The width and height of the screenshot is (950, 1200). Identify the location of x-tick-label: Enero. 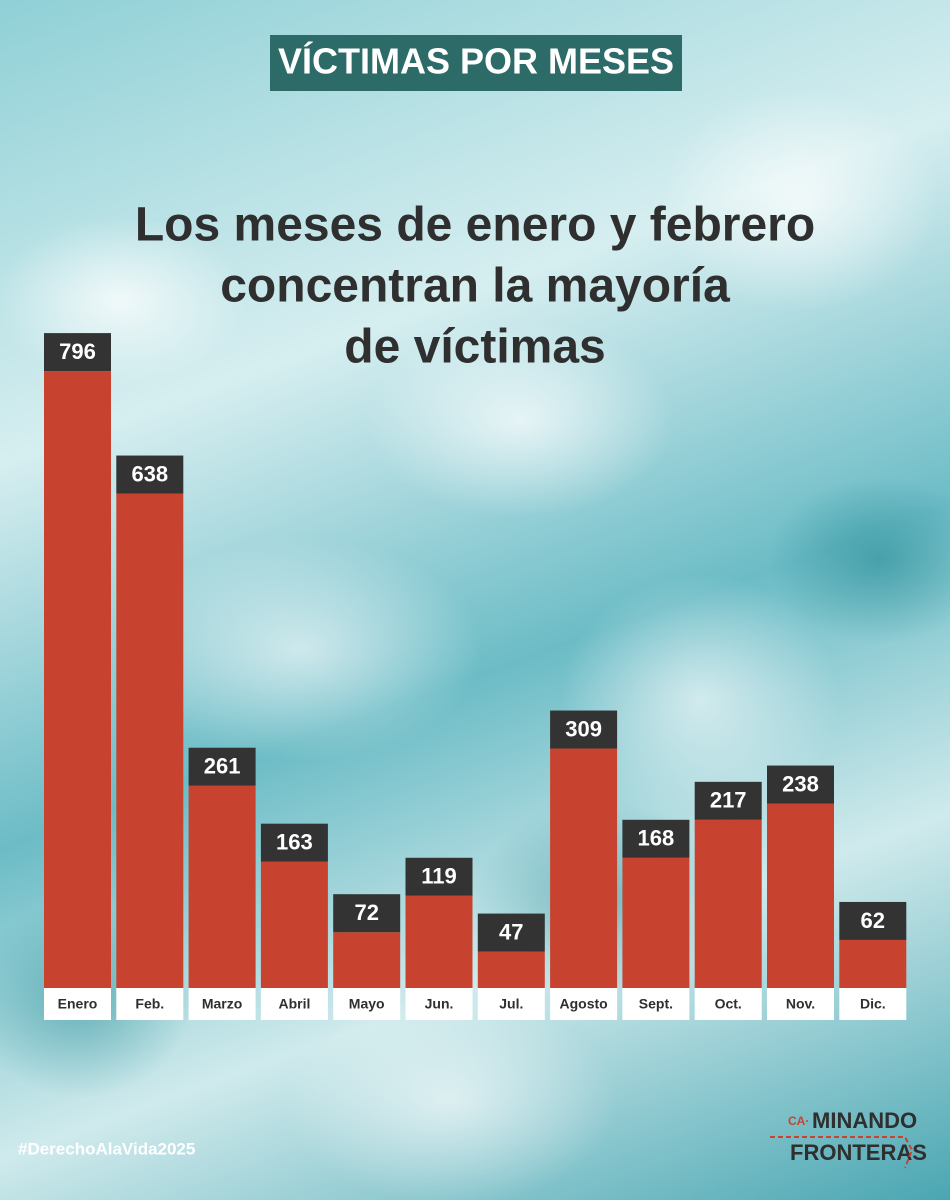
(78, 1004).